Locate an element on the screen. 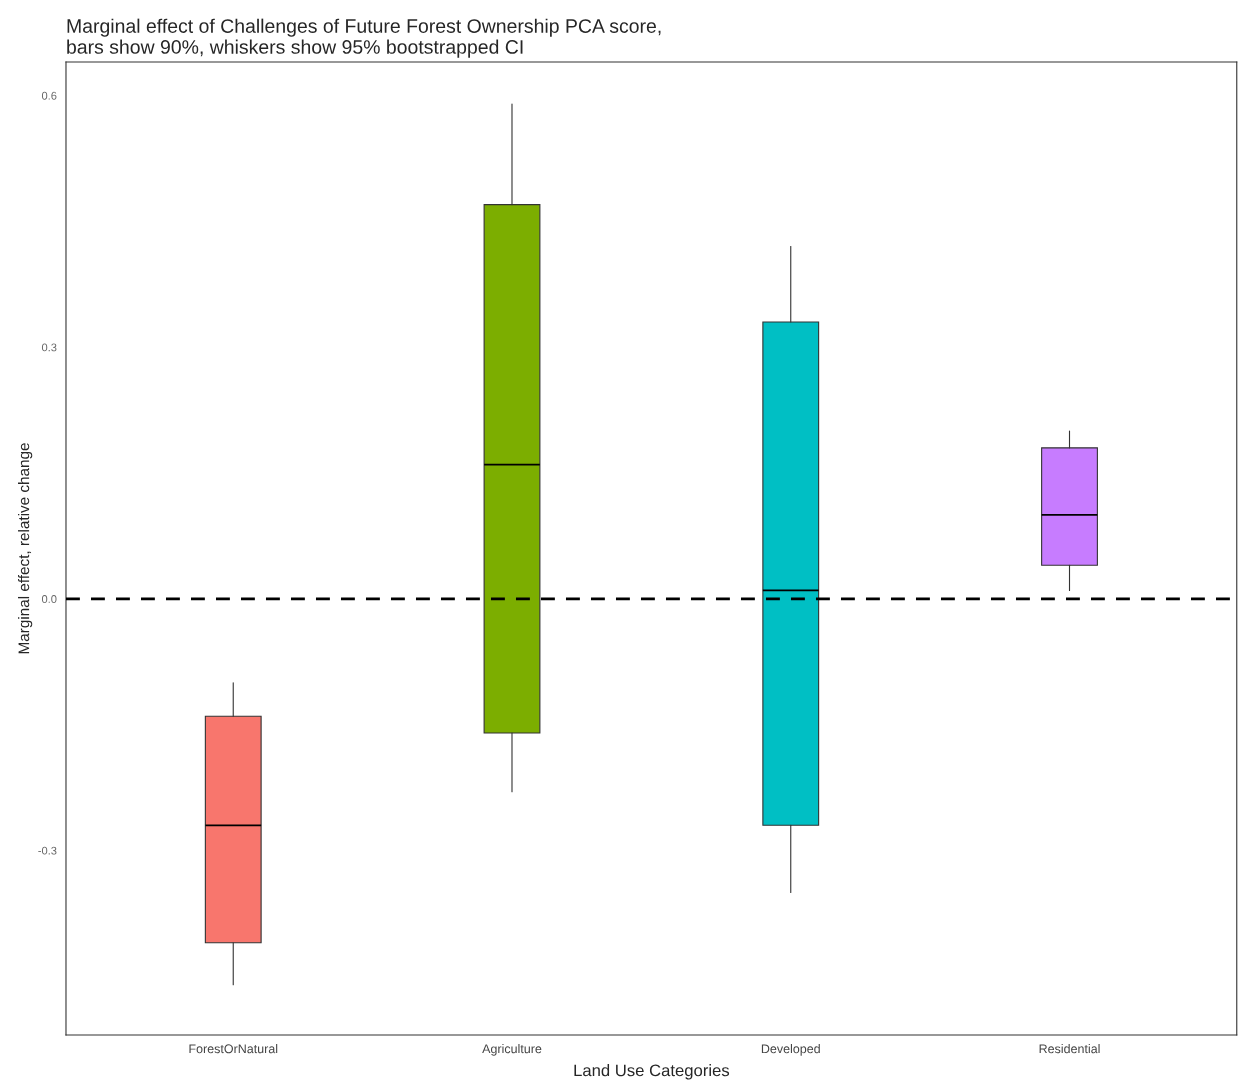 The width and height of the screenshot is (1238, 1084). x-tick-label: Agriculture is located at coordinates (512, 1050).